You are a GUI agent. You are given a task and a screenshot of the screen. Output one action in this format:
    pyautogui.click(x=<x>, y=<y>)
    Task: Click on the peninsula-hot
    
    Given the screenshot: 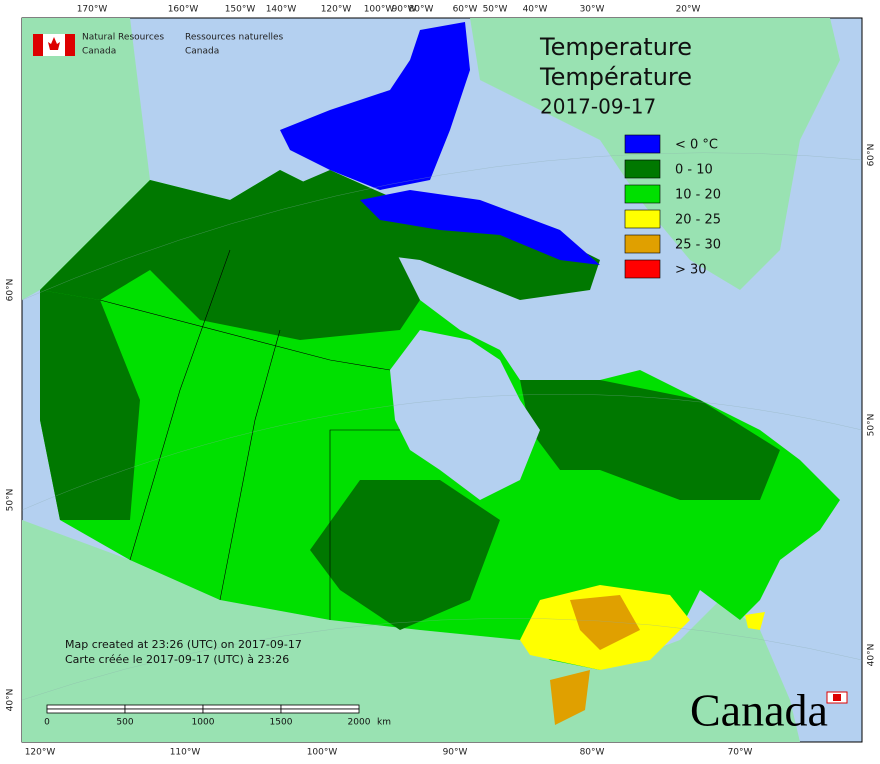 What is the action you would take?
    pyautogui.click(x=570, y=697)
    